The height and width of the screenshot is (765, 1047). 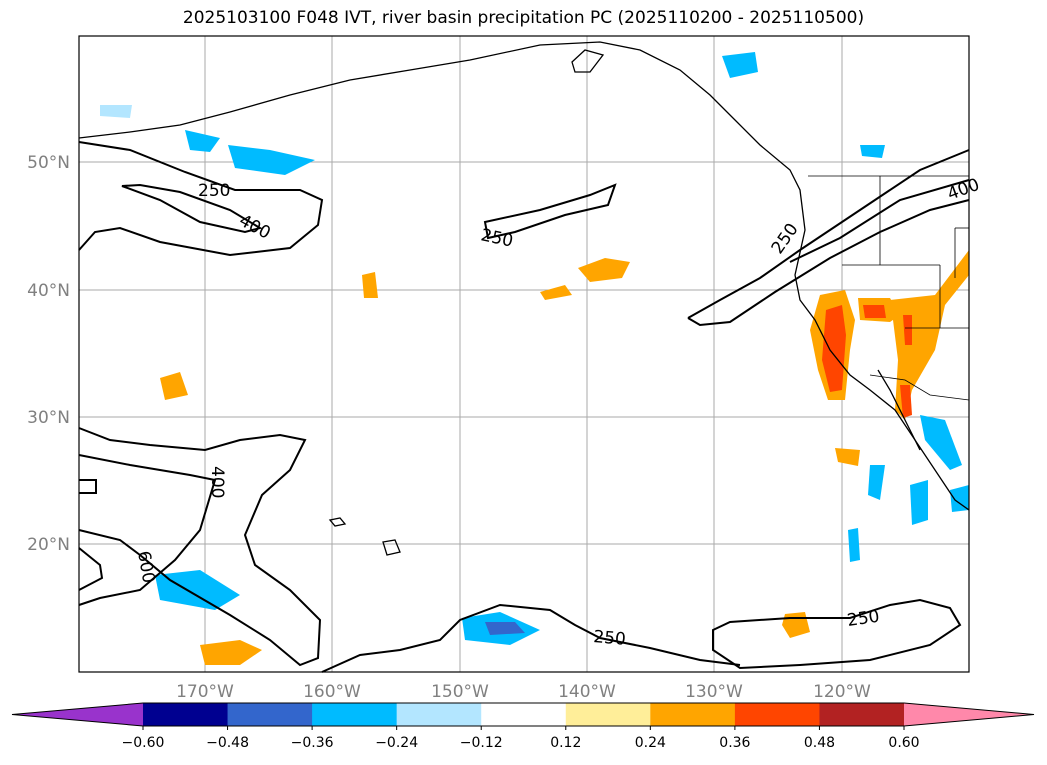 I want to click on contour-250-central, so click(x=550, y=211).